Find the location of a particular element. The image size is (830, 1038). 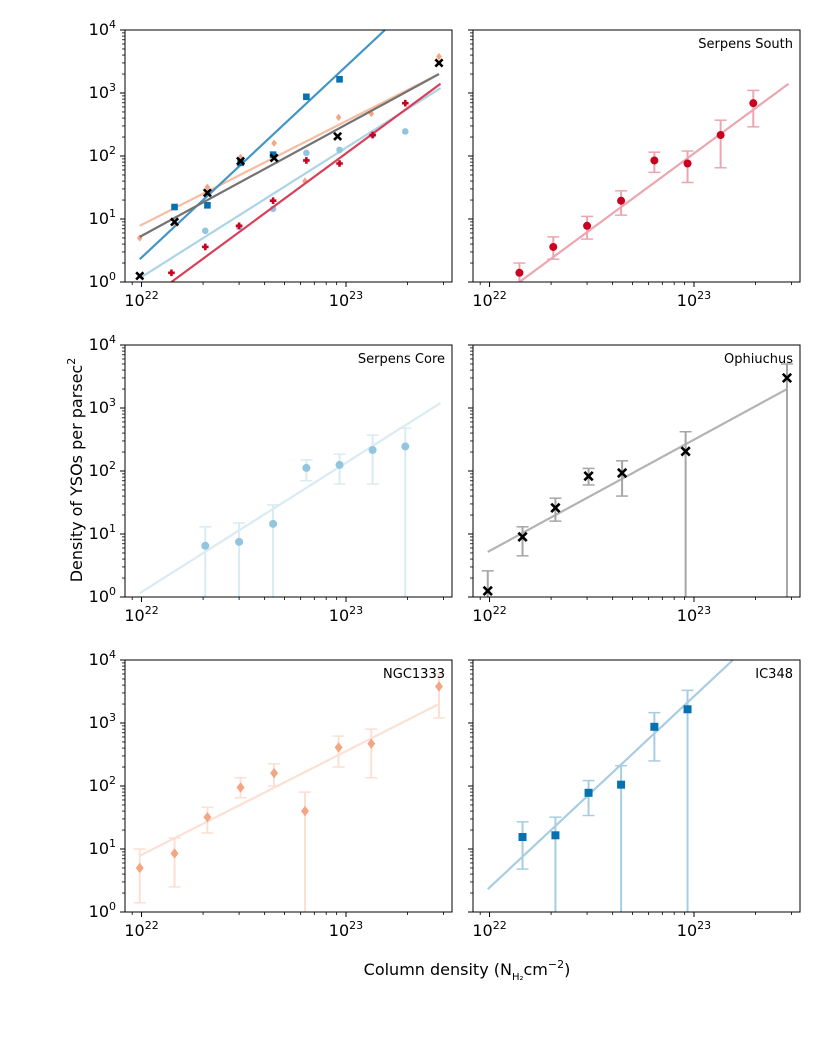

y-tick-label: 10² is located at coordinates (102, 784).